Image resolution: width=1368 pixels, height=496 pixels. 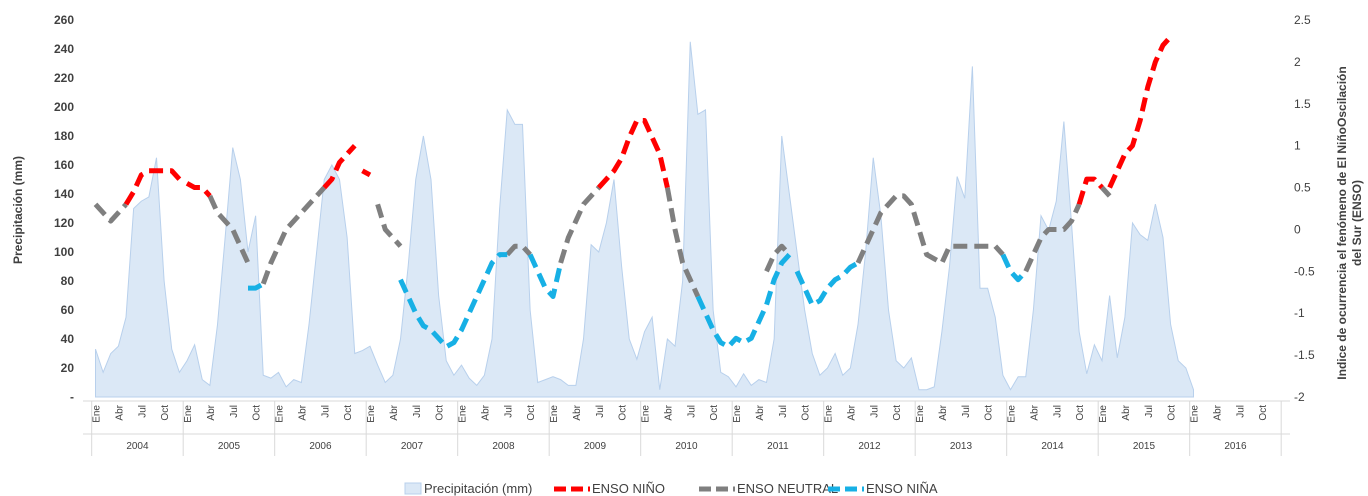 I want to click on right-tick-label: 1, so click(x=1297, y=146).